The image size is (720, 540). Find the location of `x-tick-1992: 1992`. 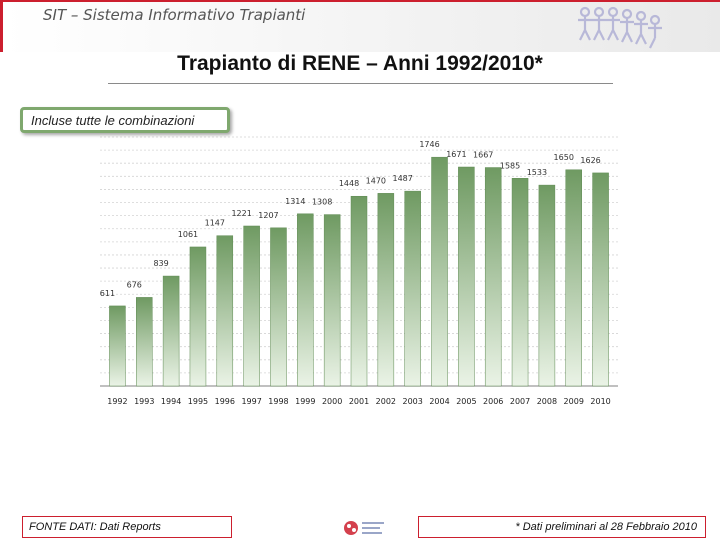

x-tick-1992: 1992 is located at coordinates (117, 401).